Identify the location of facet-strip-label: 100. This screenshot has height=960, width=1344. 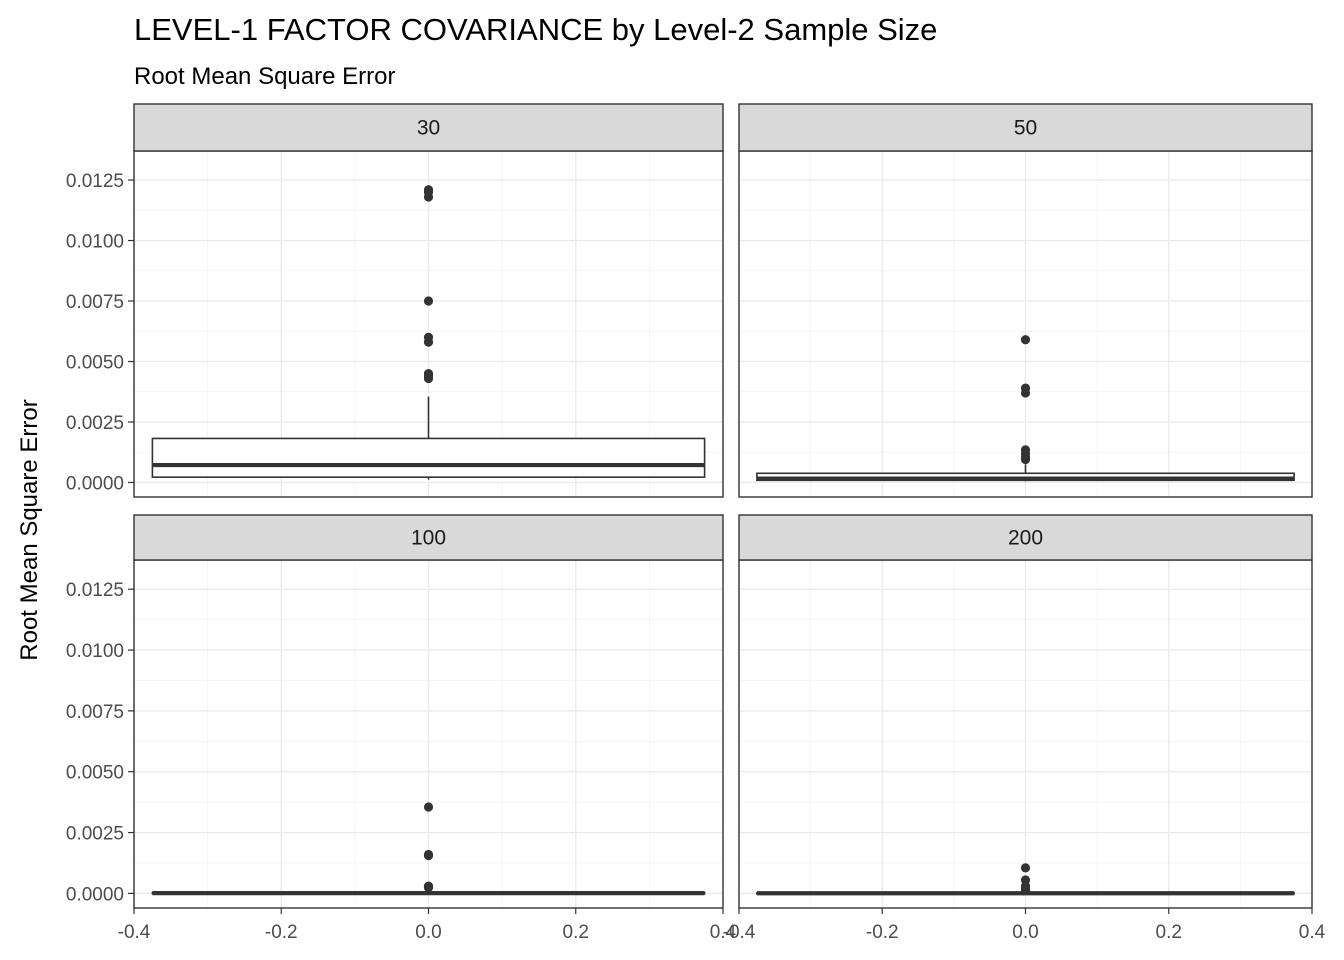
(428, 538).